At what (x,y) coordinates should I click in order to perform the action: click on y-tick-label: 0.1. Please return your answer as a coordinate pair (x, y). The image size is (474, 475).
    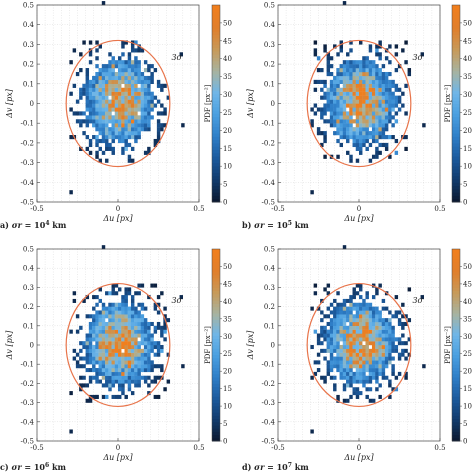
    Looking at the image, I should click on (269, 326).